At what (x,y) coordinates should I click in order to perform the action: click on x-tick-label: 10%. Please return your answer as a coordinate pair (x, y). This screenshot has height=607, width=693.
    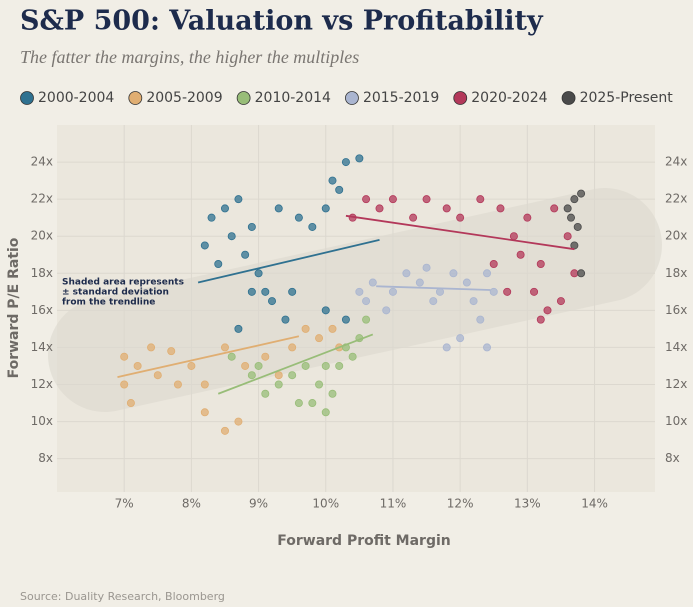
    Looking at the image, I should click on (325, 504).